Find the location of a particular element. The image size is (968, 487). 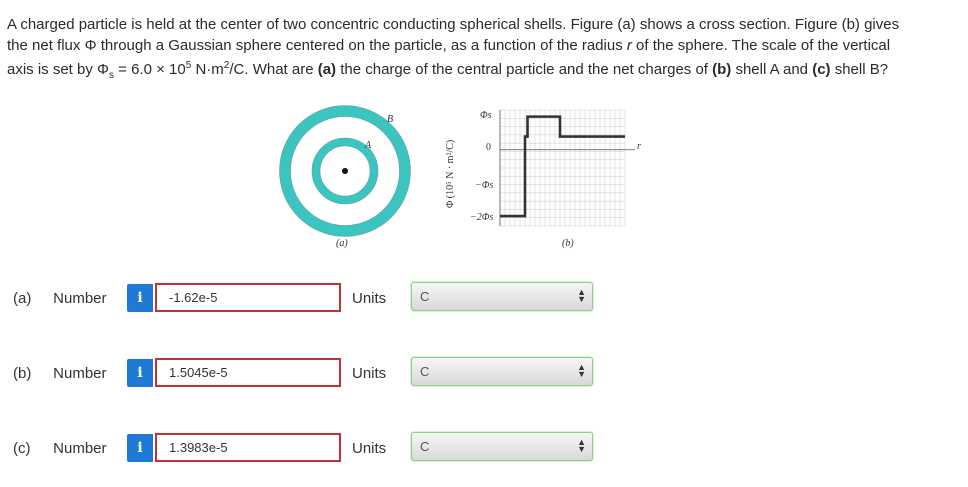

answer-row-a: (a) Number i -1.62e-5 Units C ▲ ▼ is located at coordinates (484, 298).